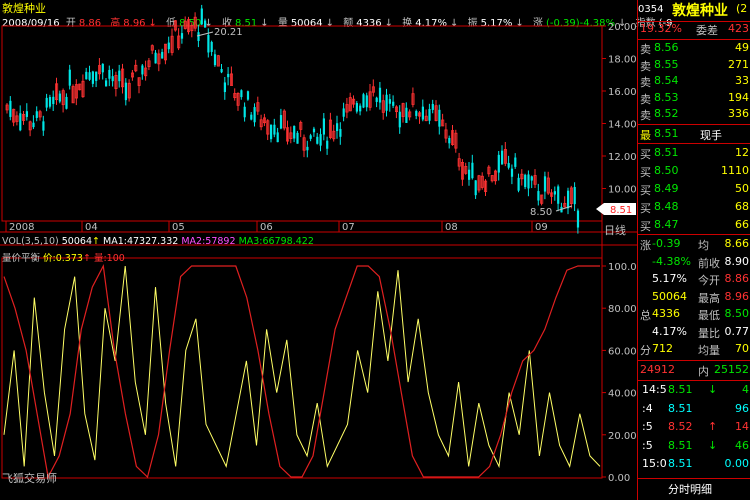 This screenshot has width=750, height=500. I want to click on panel-footer-tabs: 分时明细, so click(690, 489).